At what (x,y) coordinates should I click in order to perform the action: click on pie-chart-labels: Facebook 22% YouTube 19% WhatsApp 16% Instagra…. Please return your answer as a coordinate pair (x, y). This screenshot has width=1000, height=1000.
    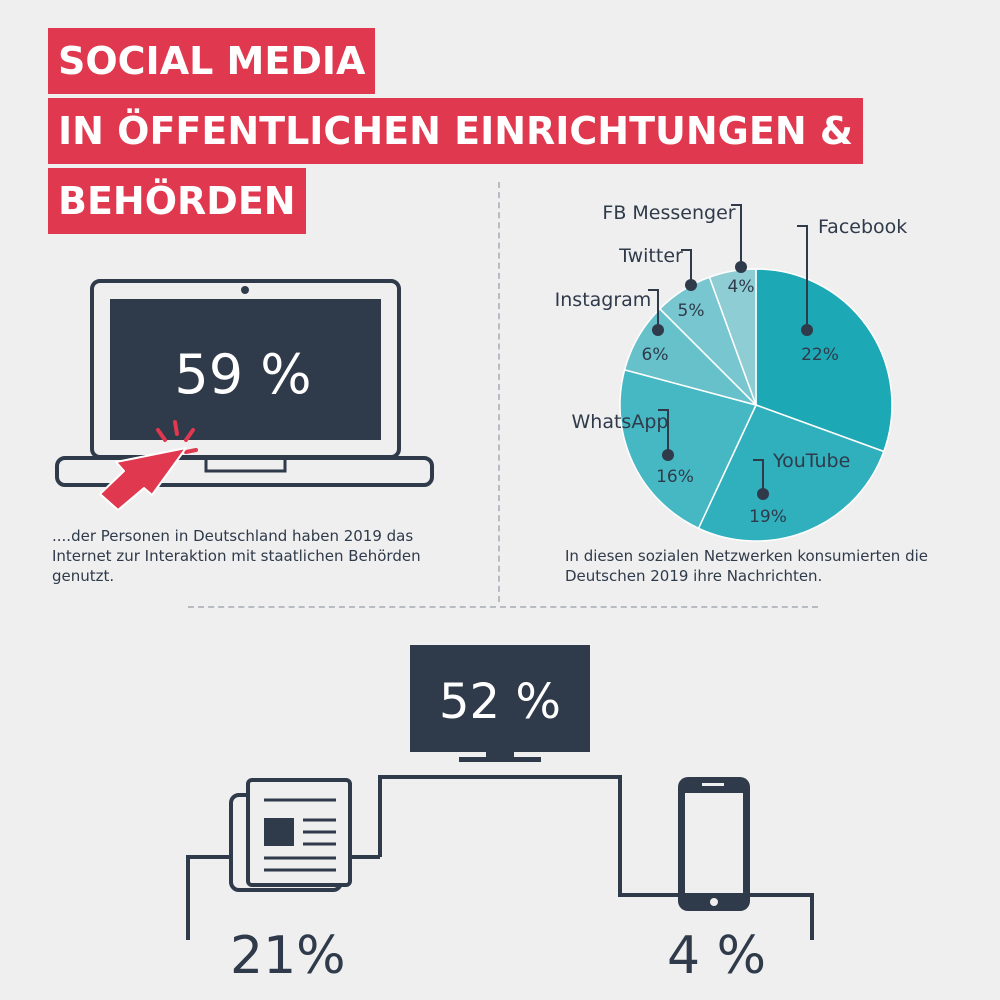
    Looking at the image, I should click on (731, 364).